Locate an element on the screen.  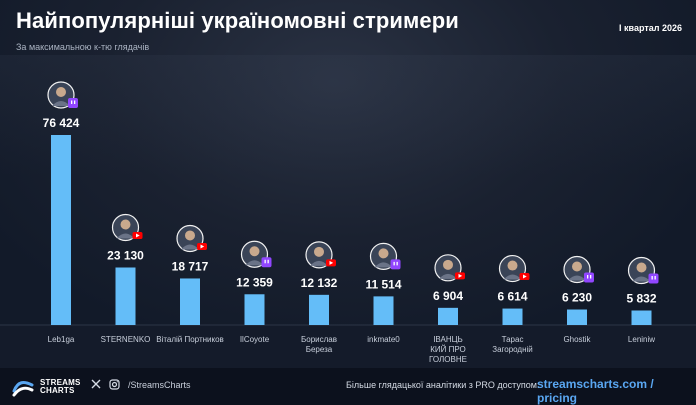
value-label-7: 6 614 is located at coordinates (512, 297).